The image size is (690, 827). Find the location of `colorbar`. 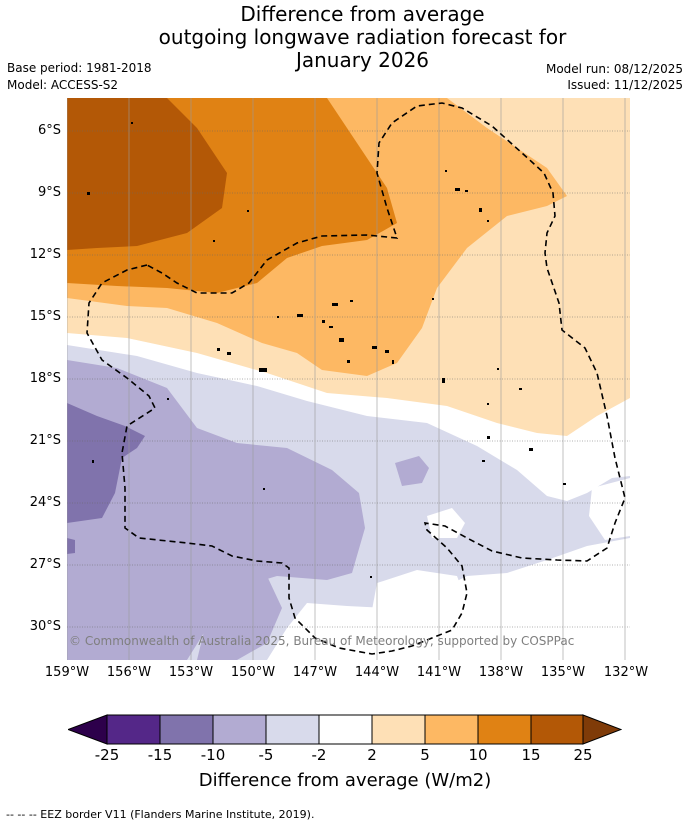

colorbar is located at coordinates (345, 729).